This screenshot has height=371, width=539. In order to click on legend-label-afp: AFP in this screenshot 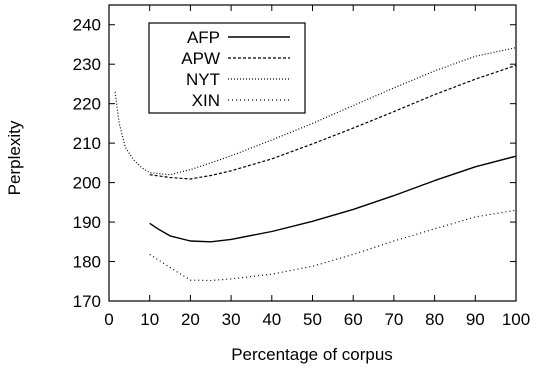, I will do `click(203, 37)`.